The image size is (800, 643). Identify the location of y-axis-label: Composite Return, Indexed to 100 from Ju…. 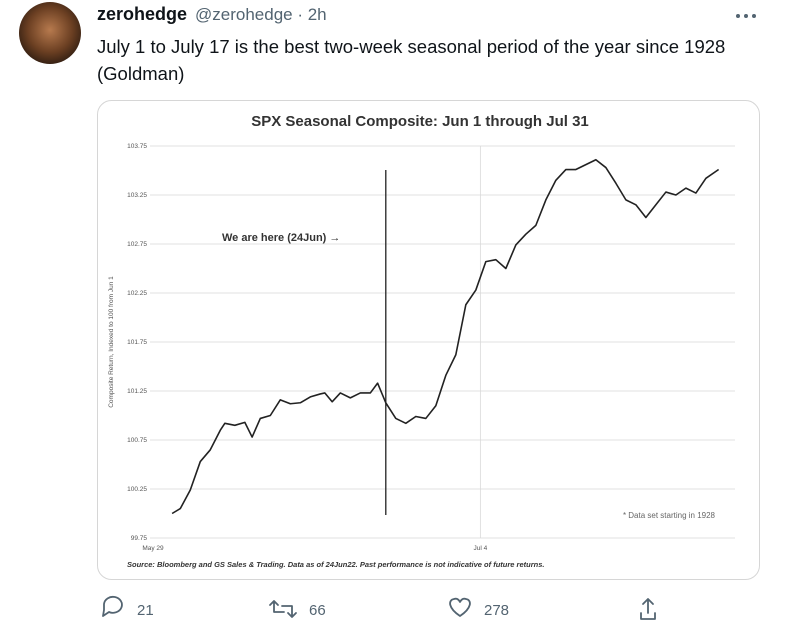
(111, 342).